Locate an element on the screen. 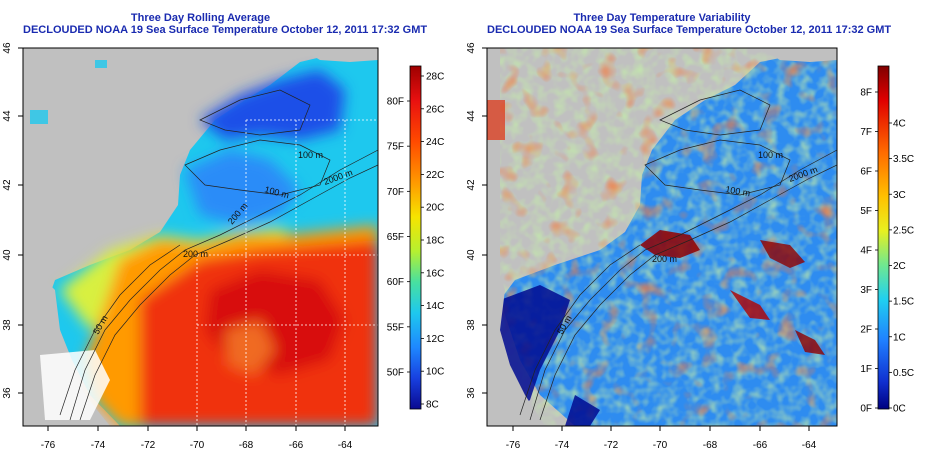 This screenshot has height=475, width=950. colorbar-label: 12C is located at coordinates (435, 339).